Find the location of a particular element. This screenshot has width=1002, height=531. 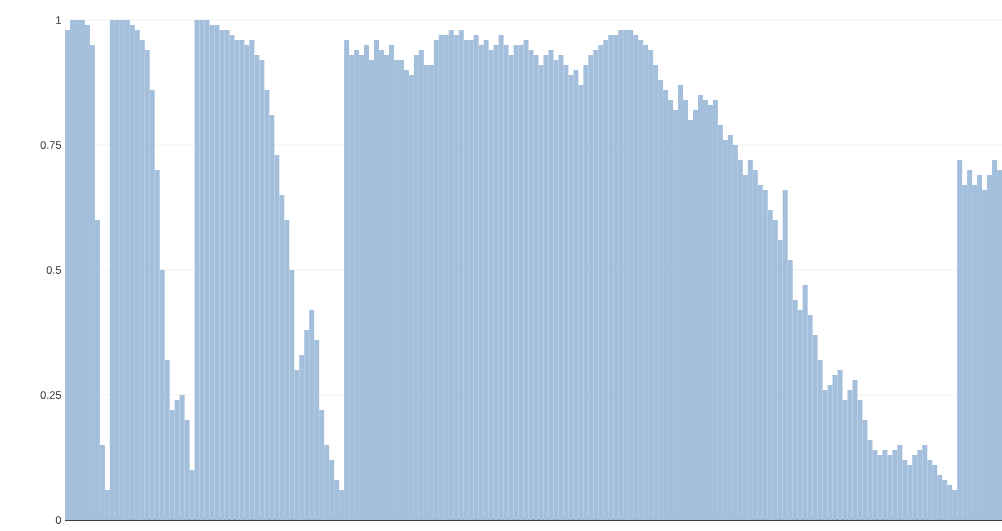

y-tick-label: 0.25 is located at coordinates (51, 395).